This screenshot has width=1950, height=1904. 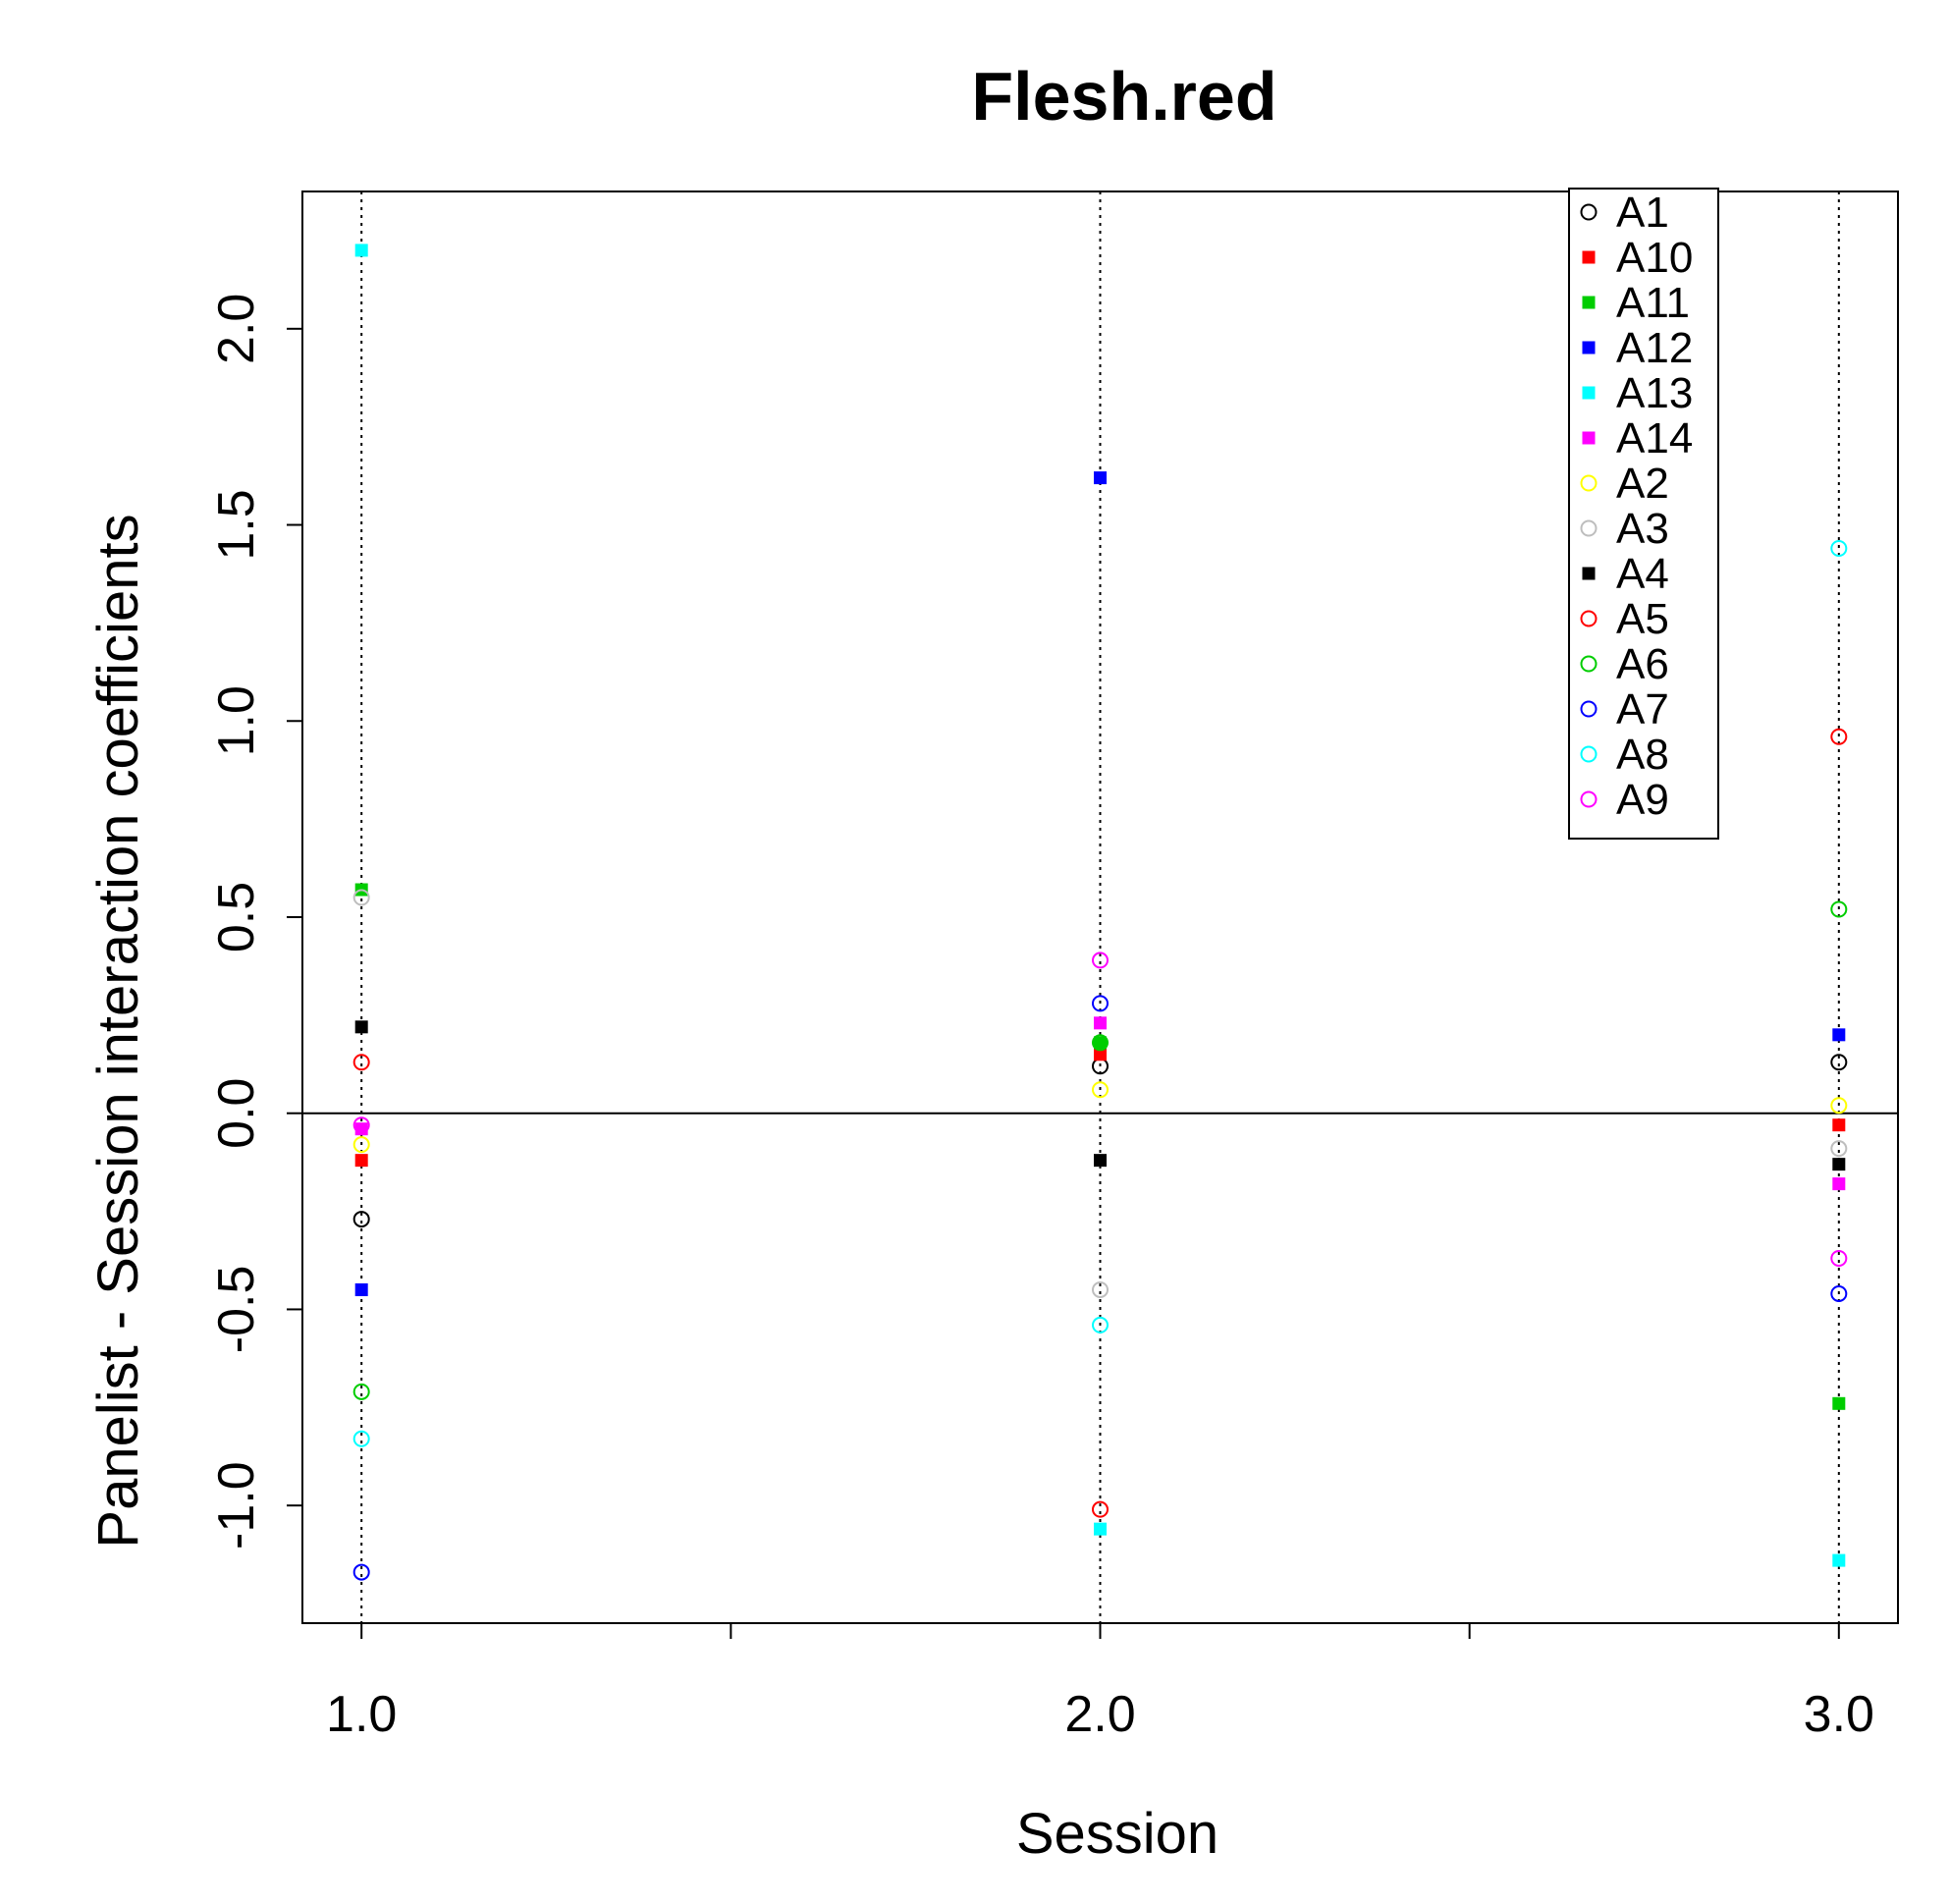 I want to click on legend-marker-a4, so click(x=1589, y=573).